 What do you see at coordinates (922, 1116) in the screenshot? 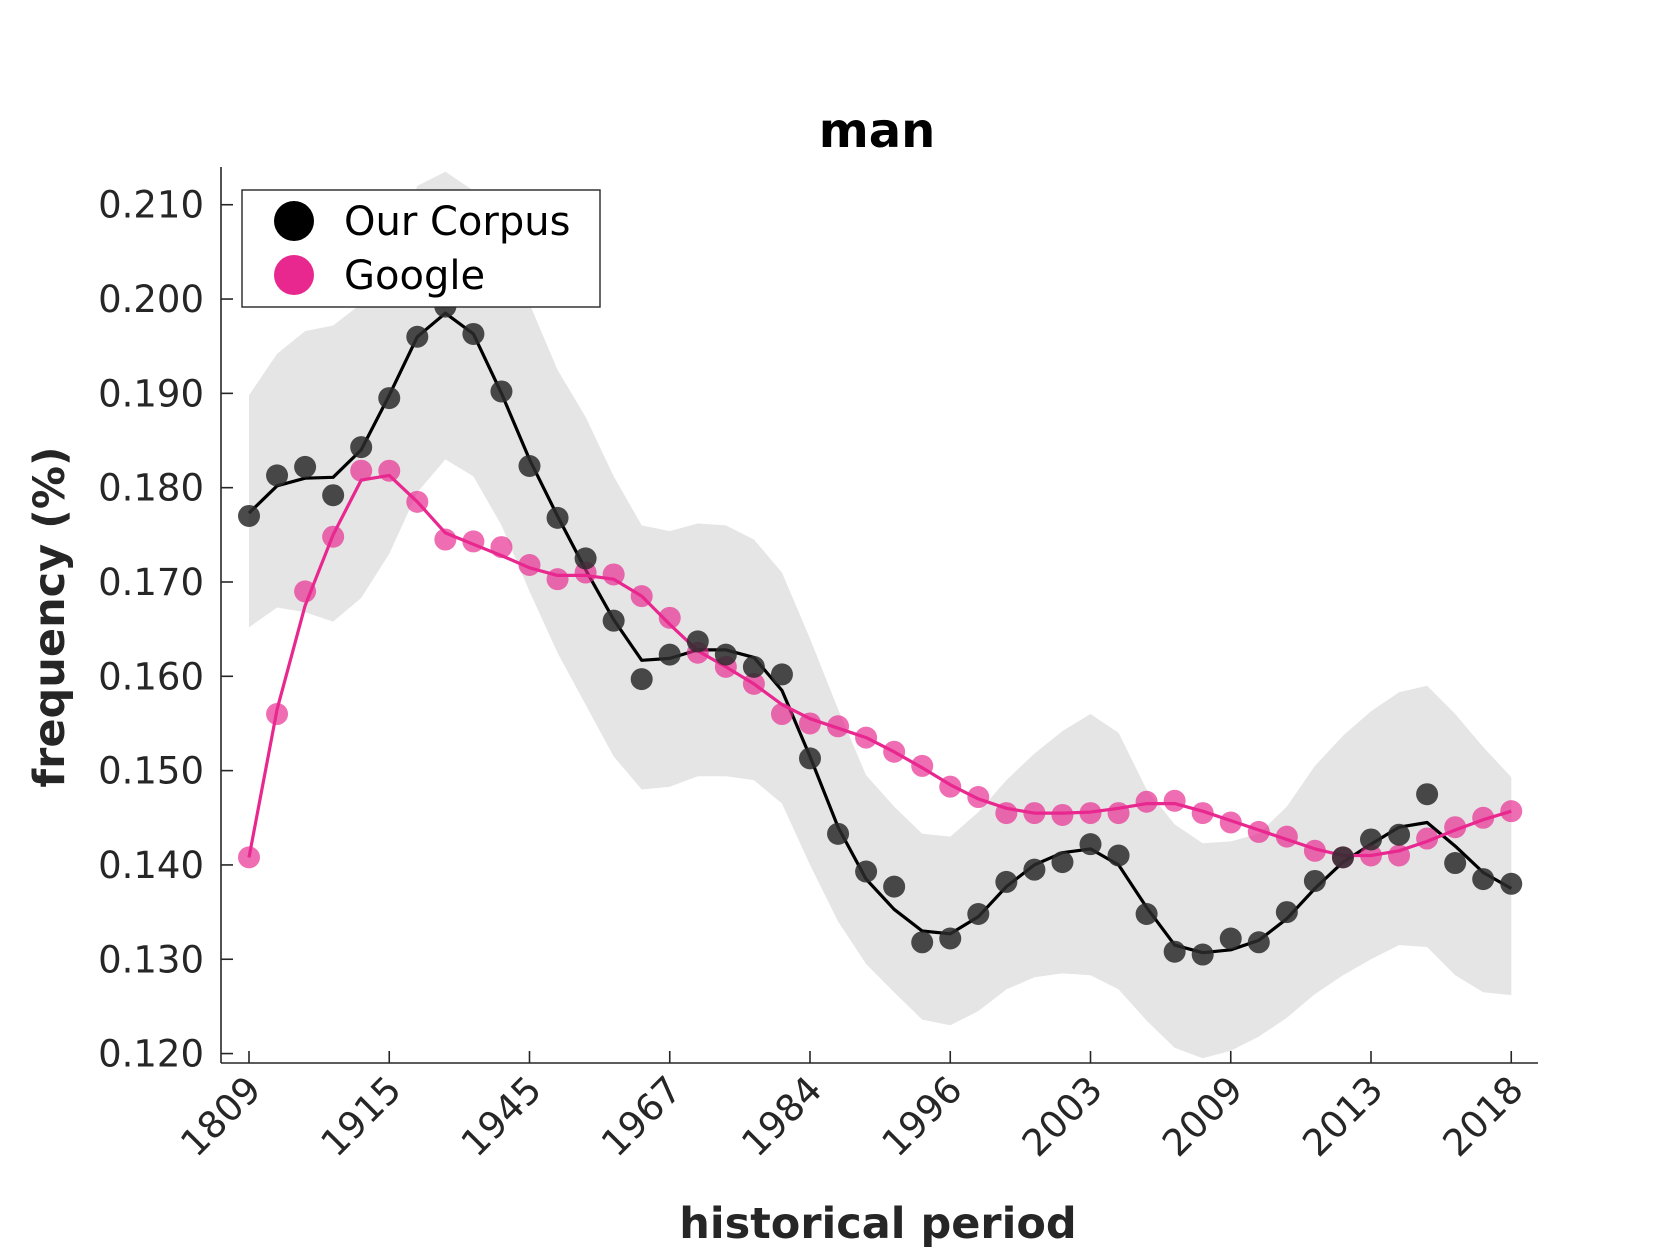
I see `x-tick-label: 1996` at bounding box center [922, 1116].